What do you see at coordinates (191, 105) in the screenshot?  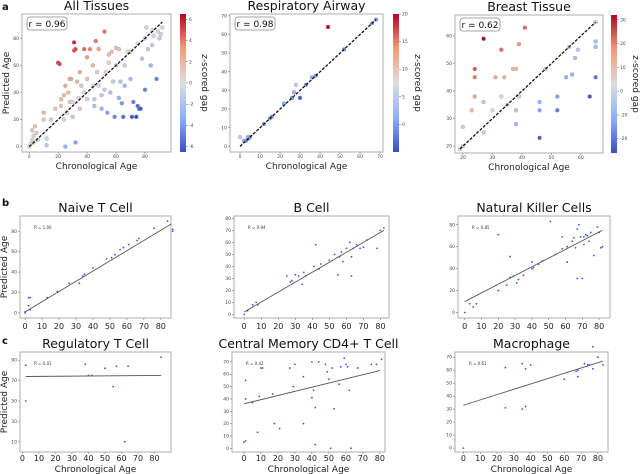 I see `colorbar-tick-label: -2` at bounding box center [191, 105].